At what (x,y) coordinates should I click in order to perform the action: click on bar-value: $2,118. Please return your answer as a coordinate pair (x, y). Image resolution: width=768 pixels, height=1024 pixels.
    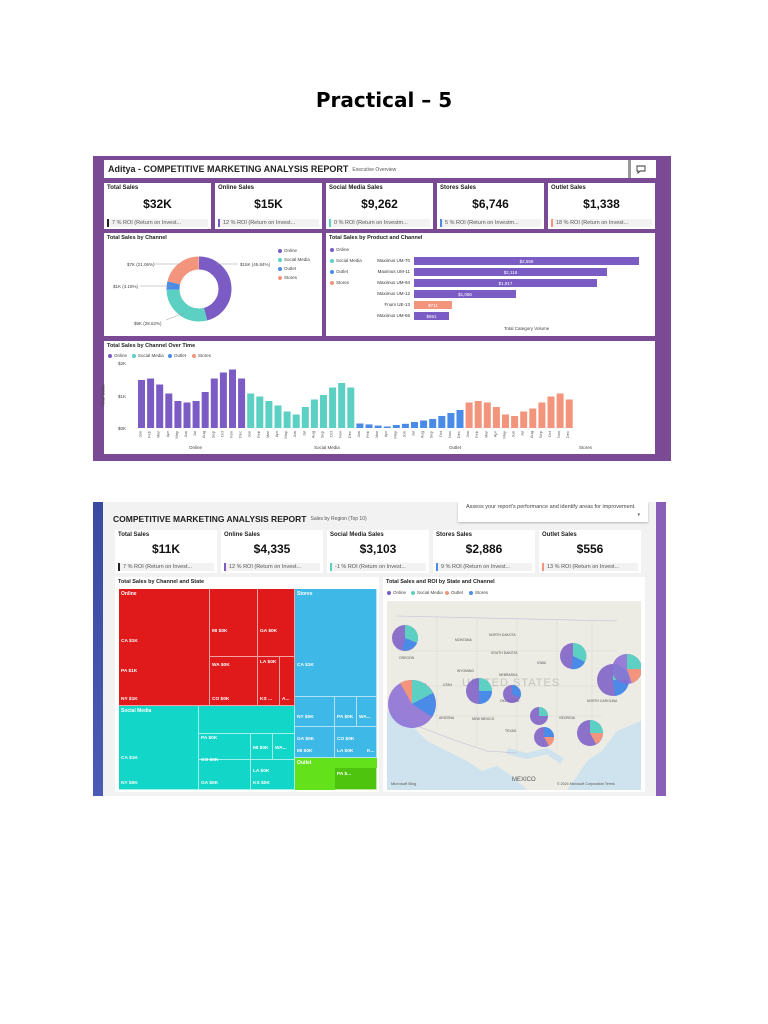
    Looking at the image, I should click on (510, 272).